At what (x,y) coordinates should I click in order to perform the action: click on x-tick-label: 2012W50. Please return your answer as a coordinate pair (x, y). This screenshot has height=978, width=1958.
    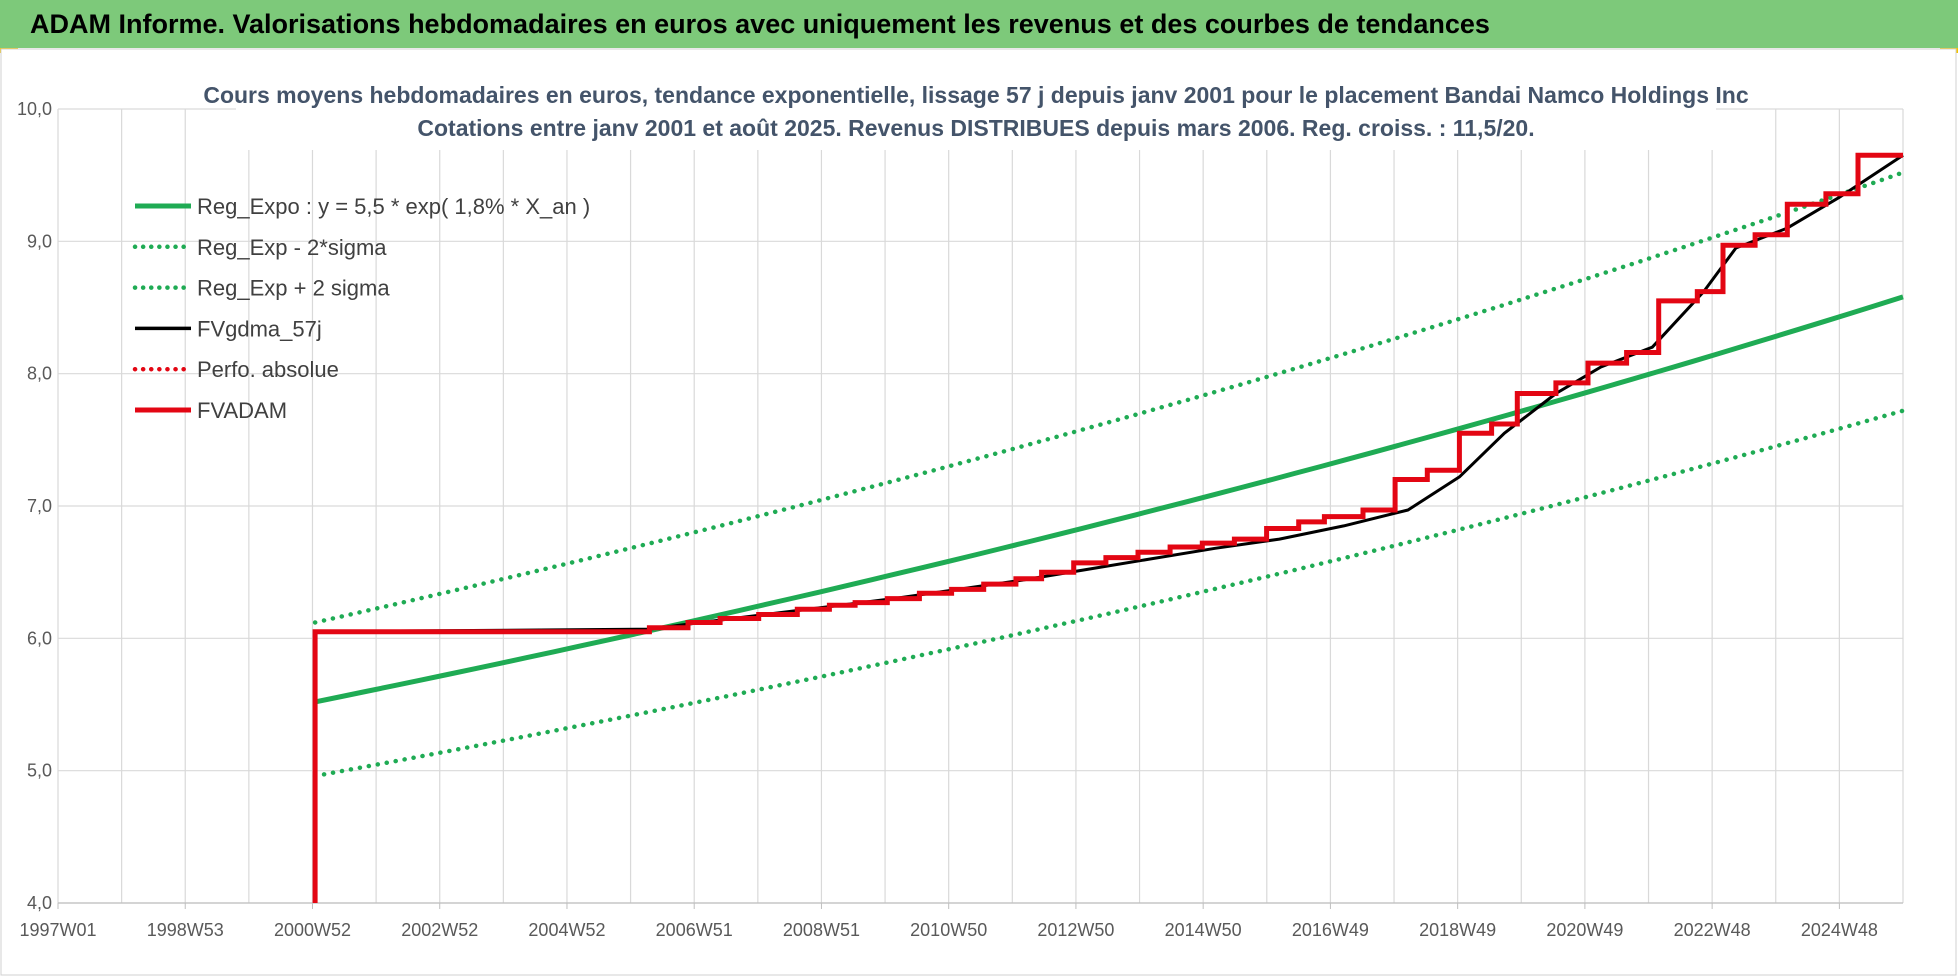
    Looking at the image, I should click on (1075, 930).